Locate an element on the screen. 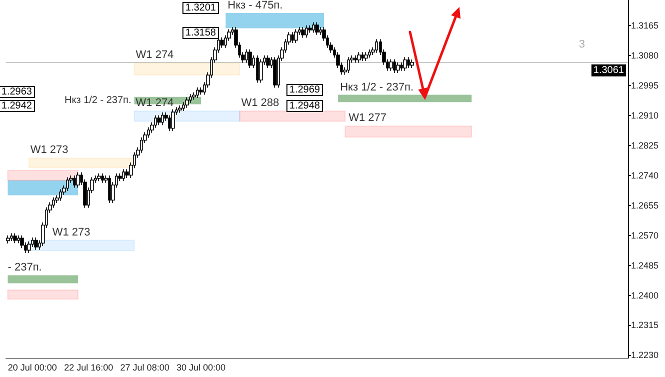  y-tick-label: 1.2315 is located at coordinates (645, 325).